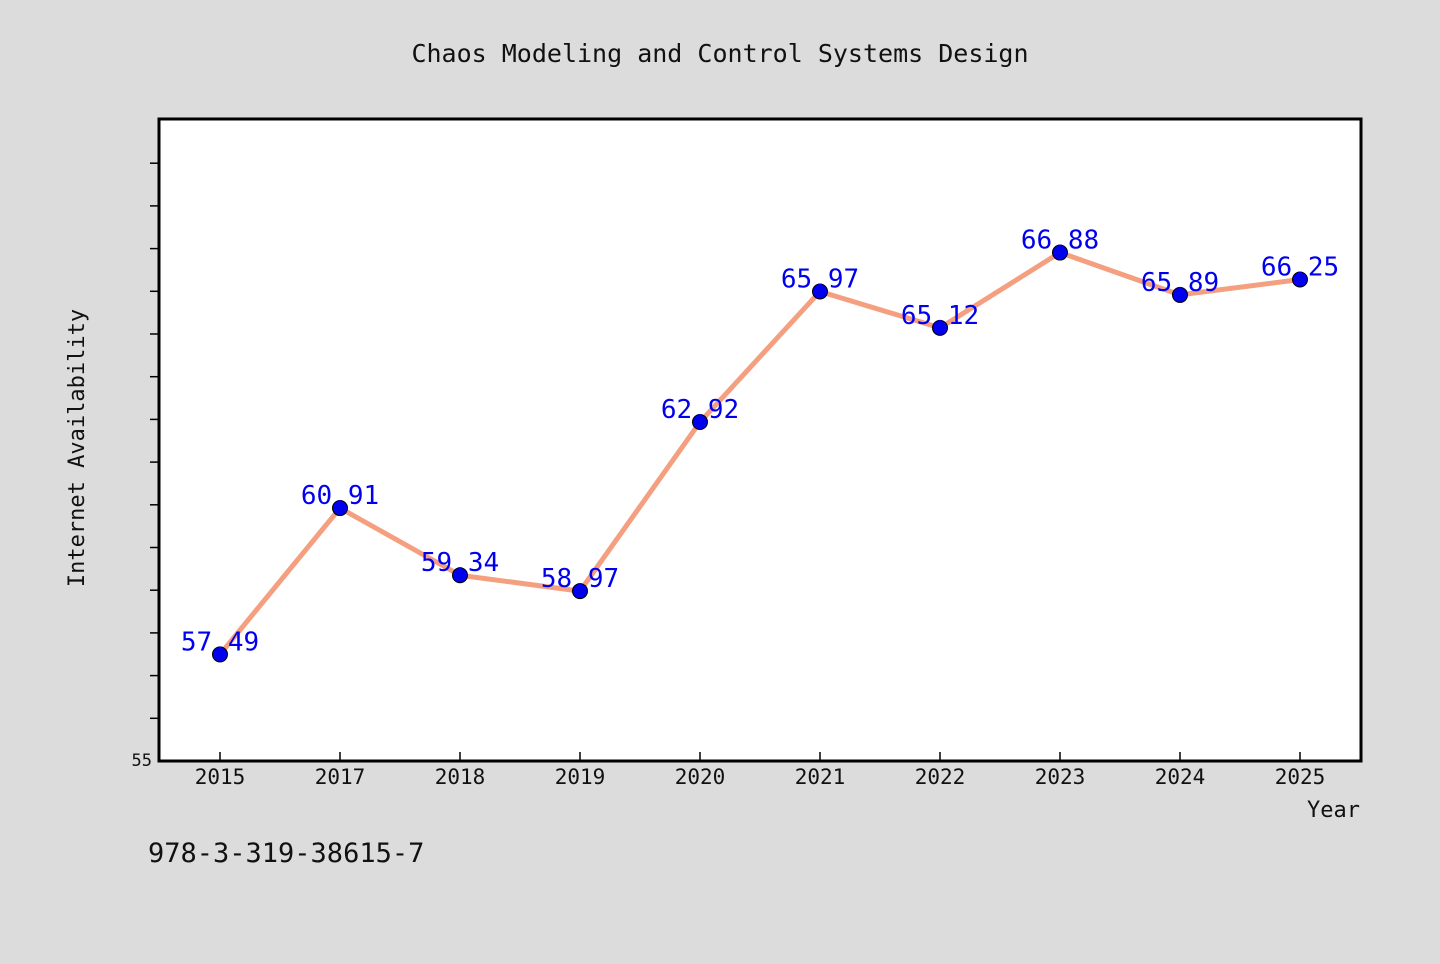  What do you see at coordinates (1333, 810) in the screenshot?
I see `x-axis-label: Year` at bounding box center [1333, 810].